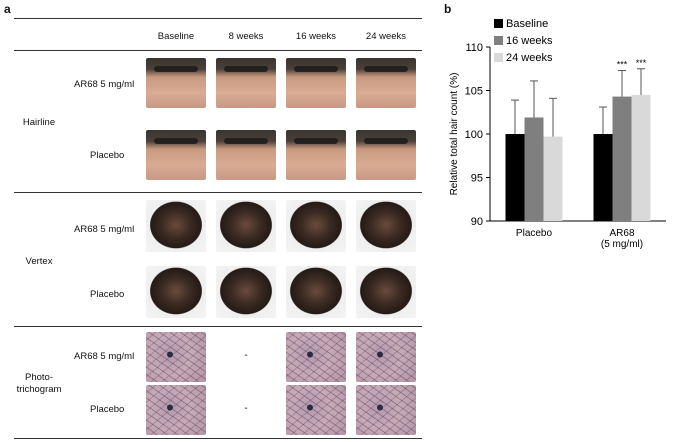 This screenshot has height=442, width=680. Describe the element at coordinates (107, 155) in the screenshot. I see `row-label-hairline-placebo: Placebo` at that location.